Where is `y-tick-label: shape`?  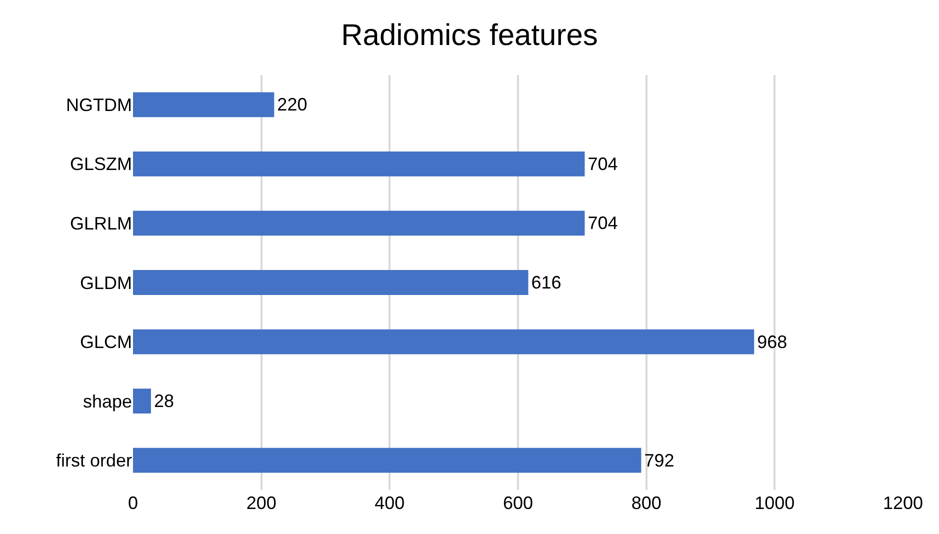 y-tick-label: shape is located at coordinates (107, 401).